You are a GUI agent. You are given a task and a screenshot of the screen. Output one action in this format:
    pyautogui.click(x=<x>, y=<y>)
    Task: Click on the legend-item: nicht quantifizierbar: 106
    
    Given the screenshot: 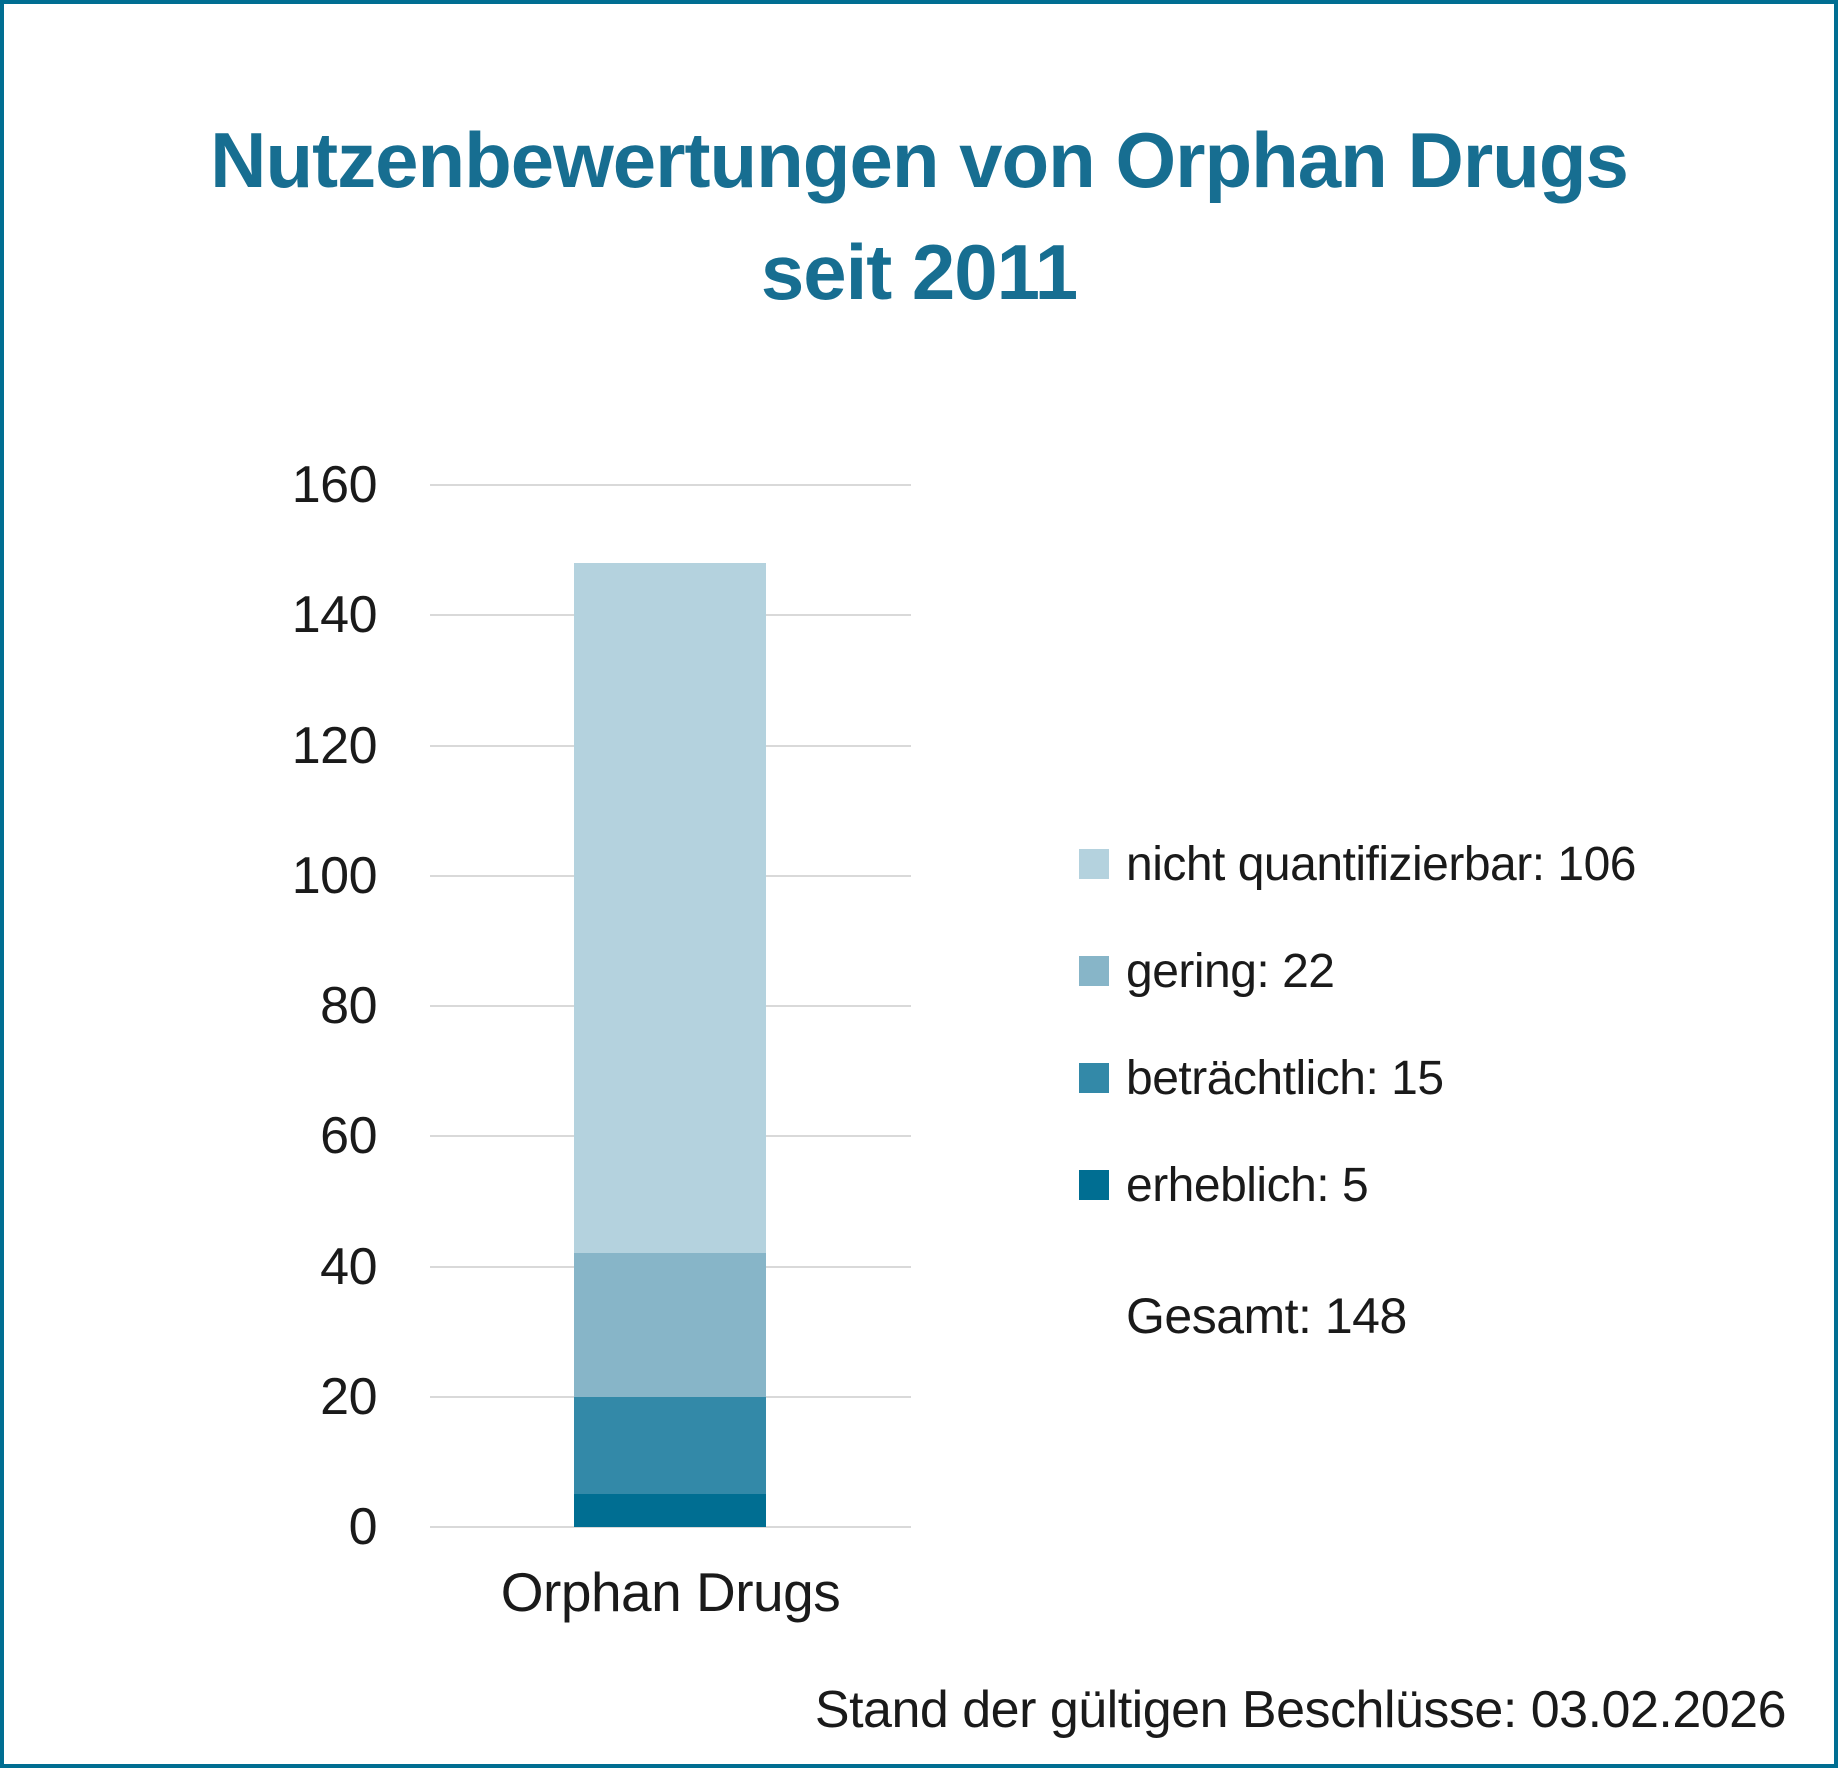 What is the action you would take?
    pyautogui.click(x=1357, y=864)
    